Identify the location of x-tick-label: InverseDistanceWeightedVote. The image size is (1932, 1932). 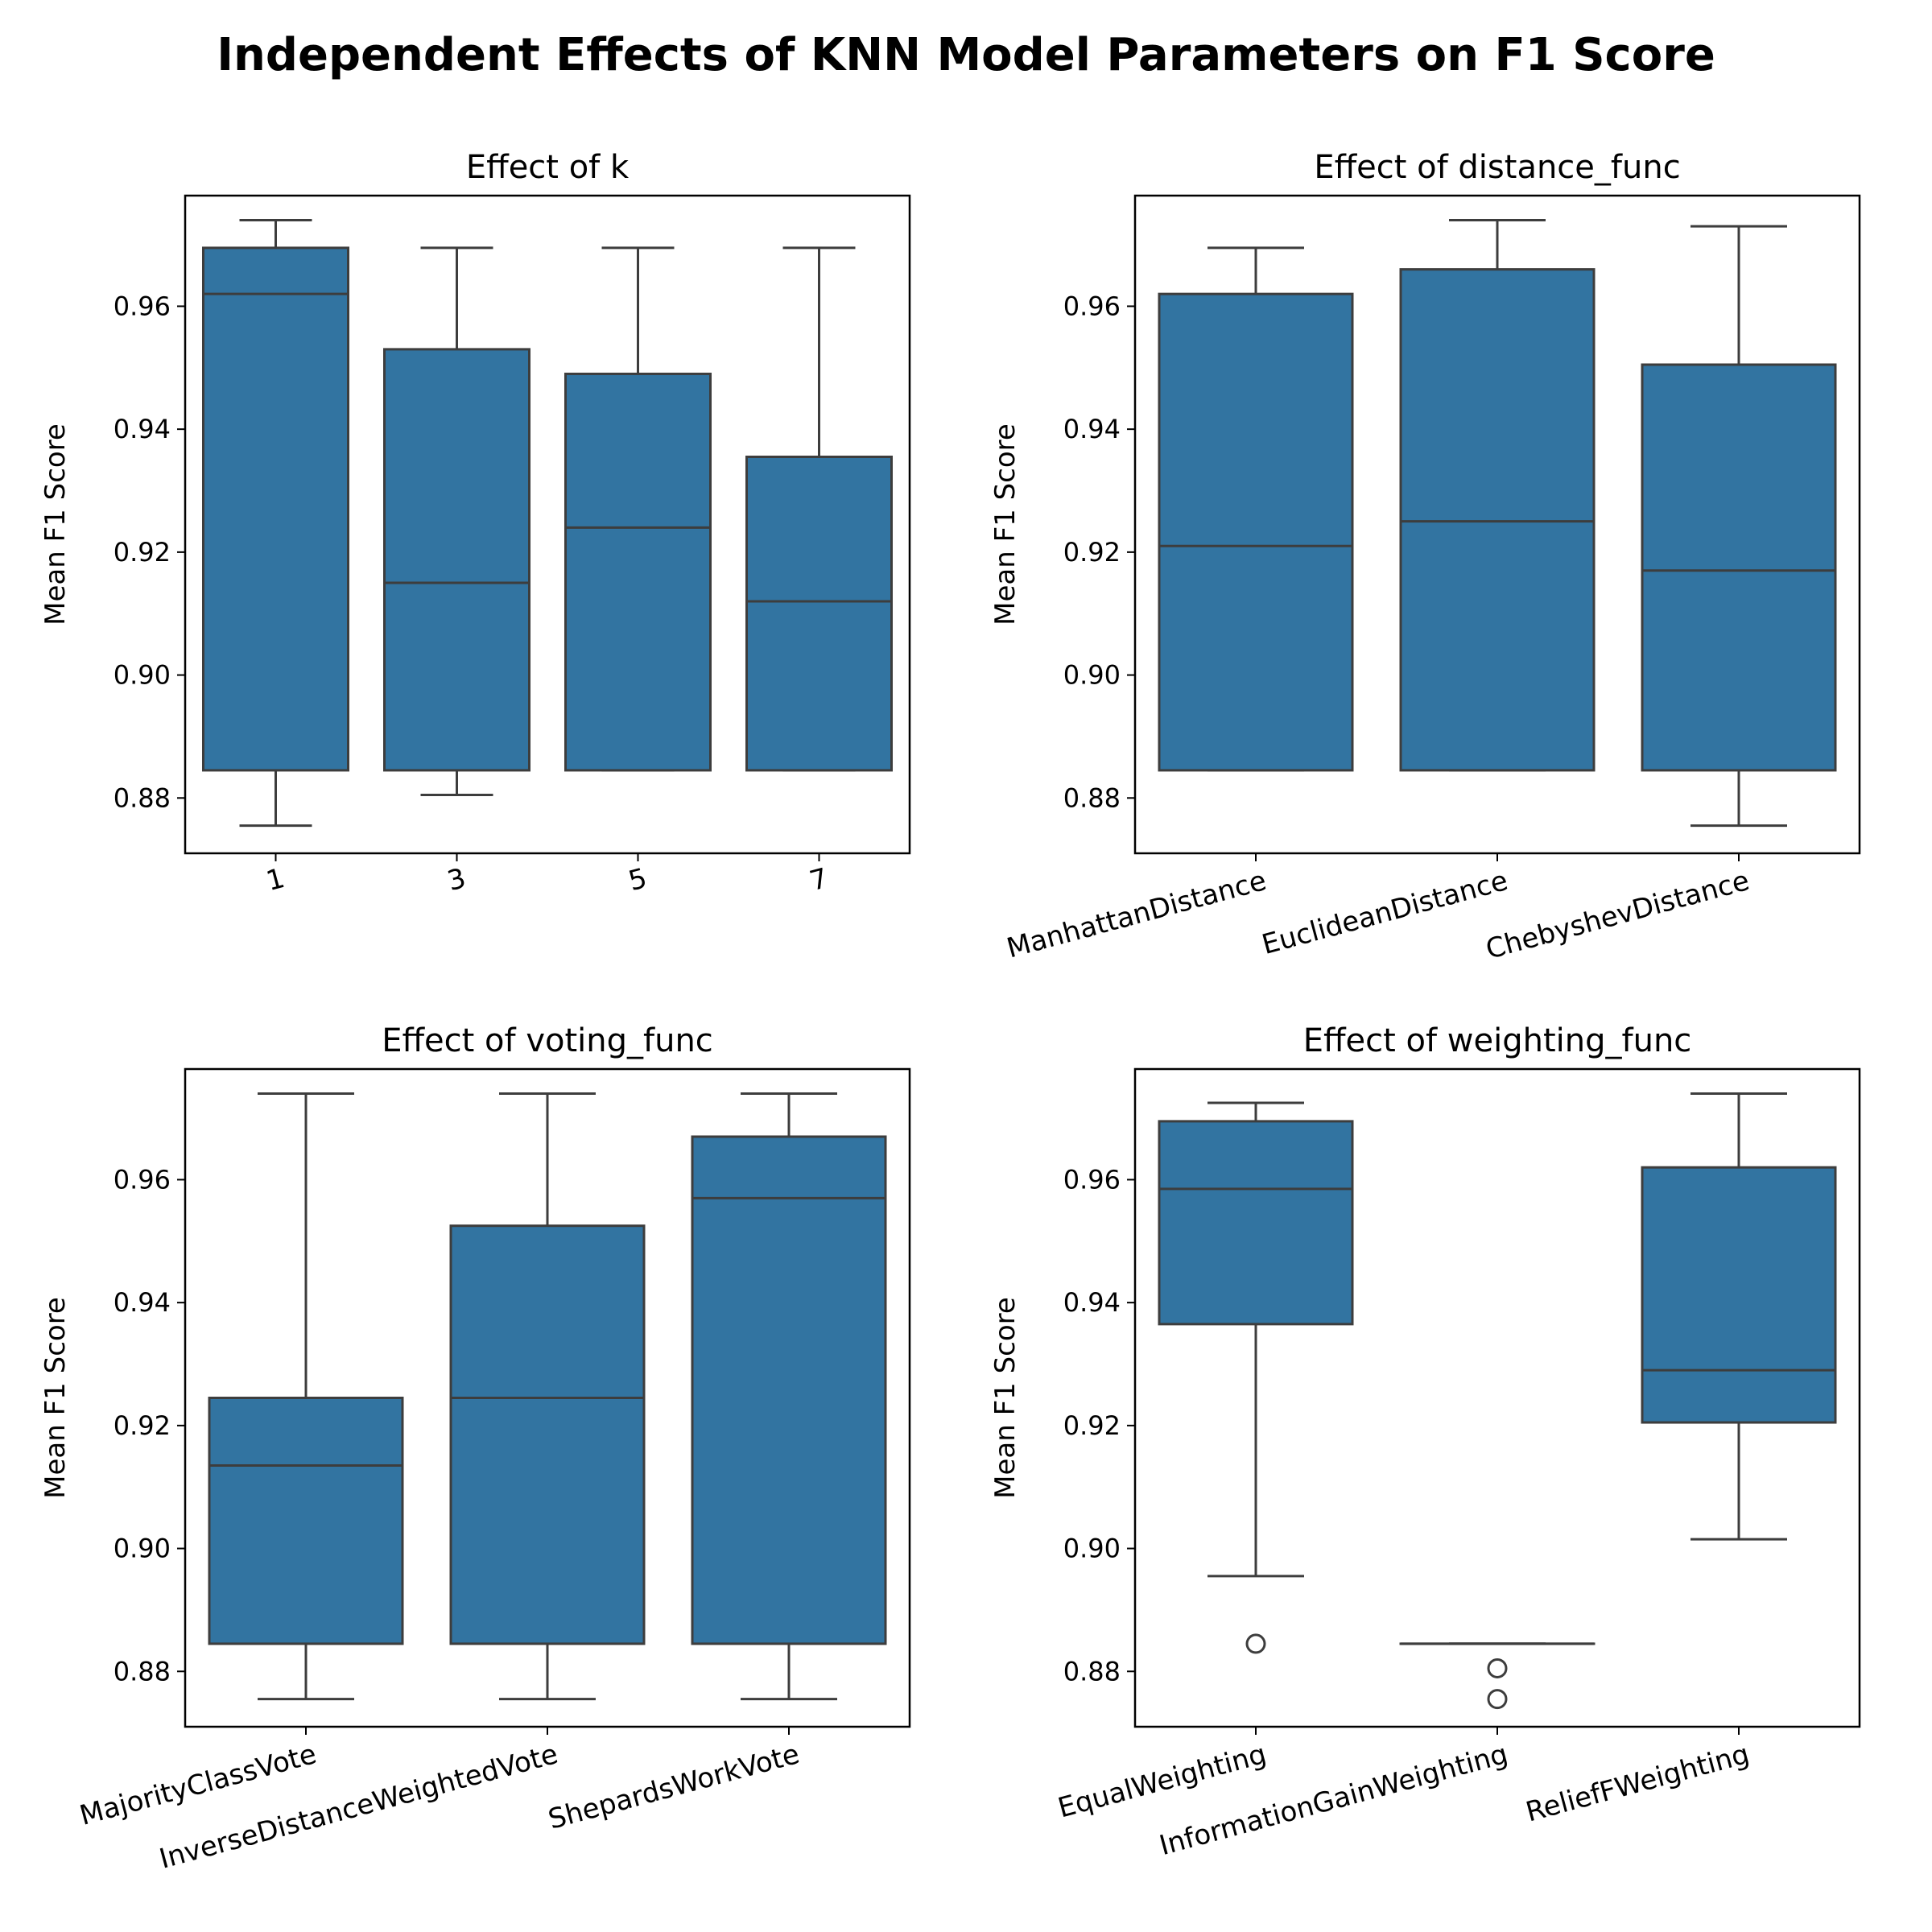
(358, 1807).